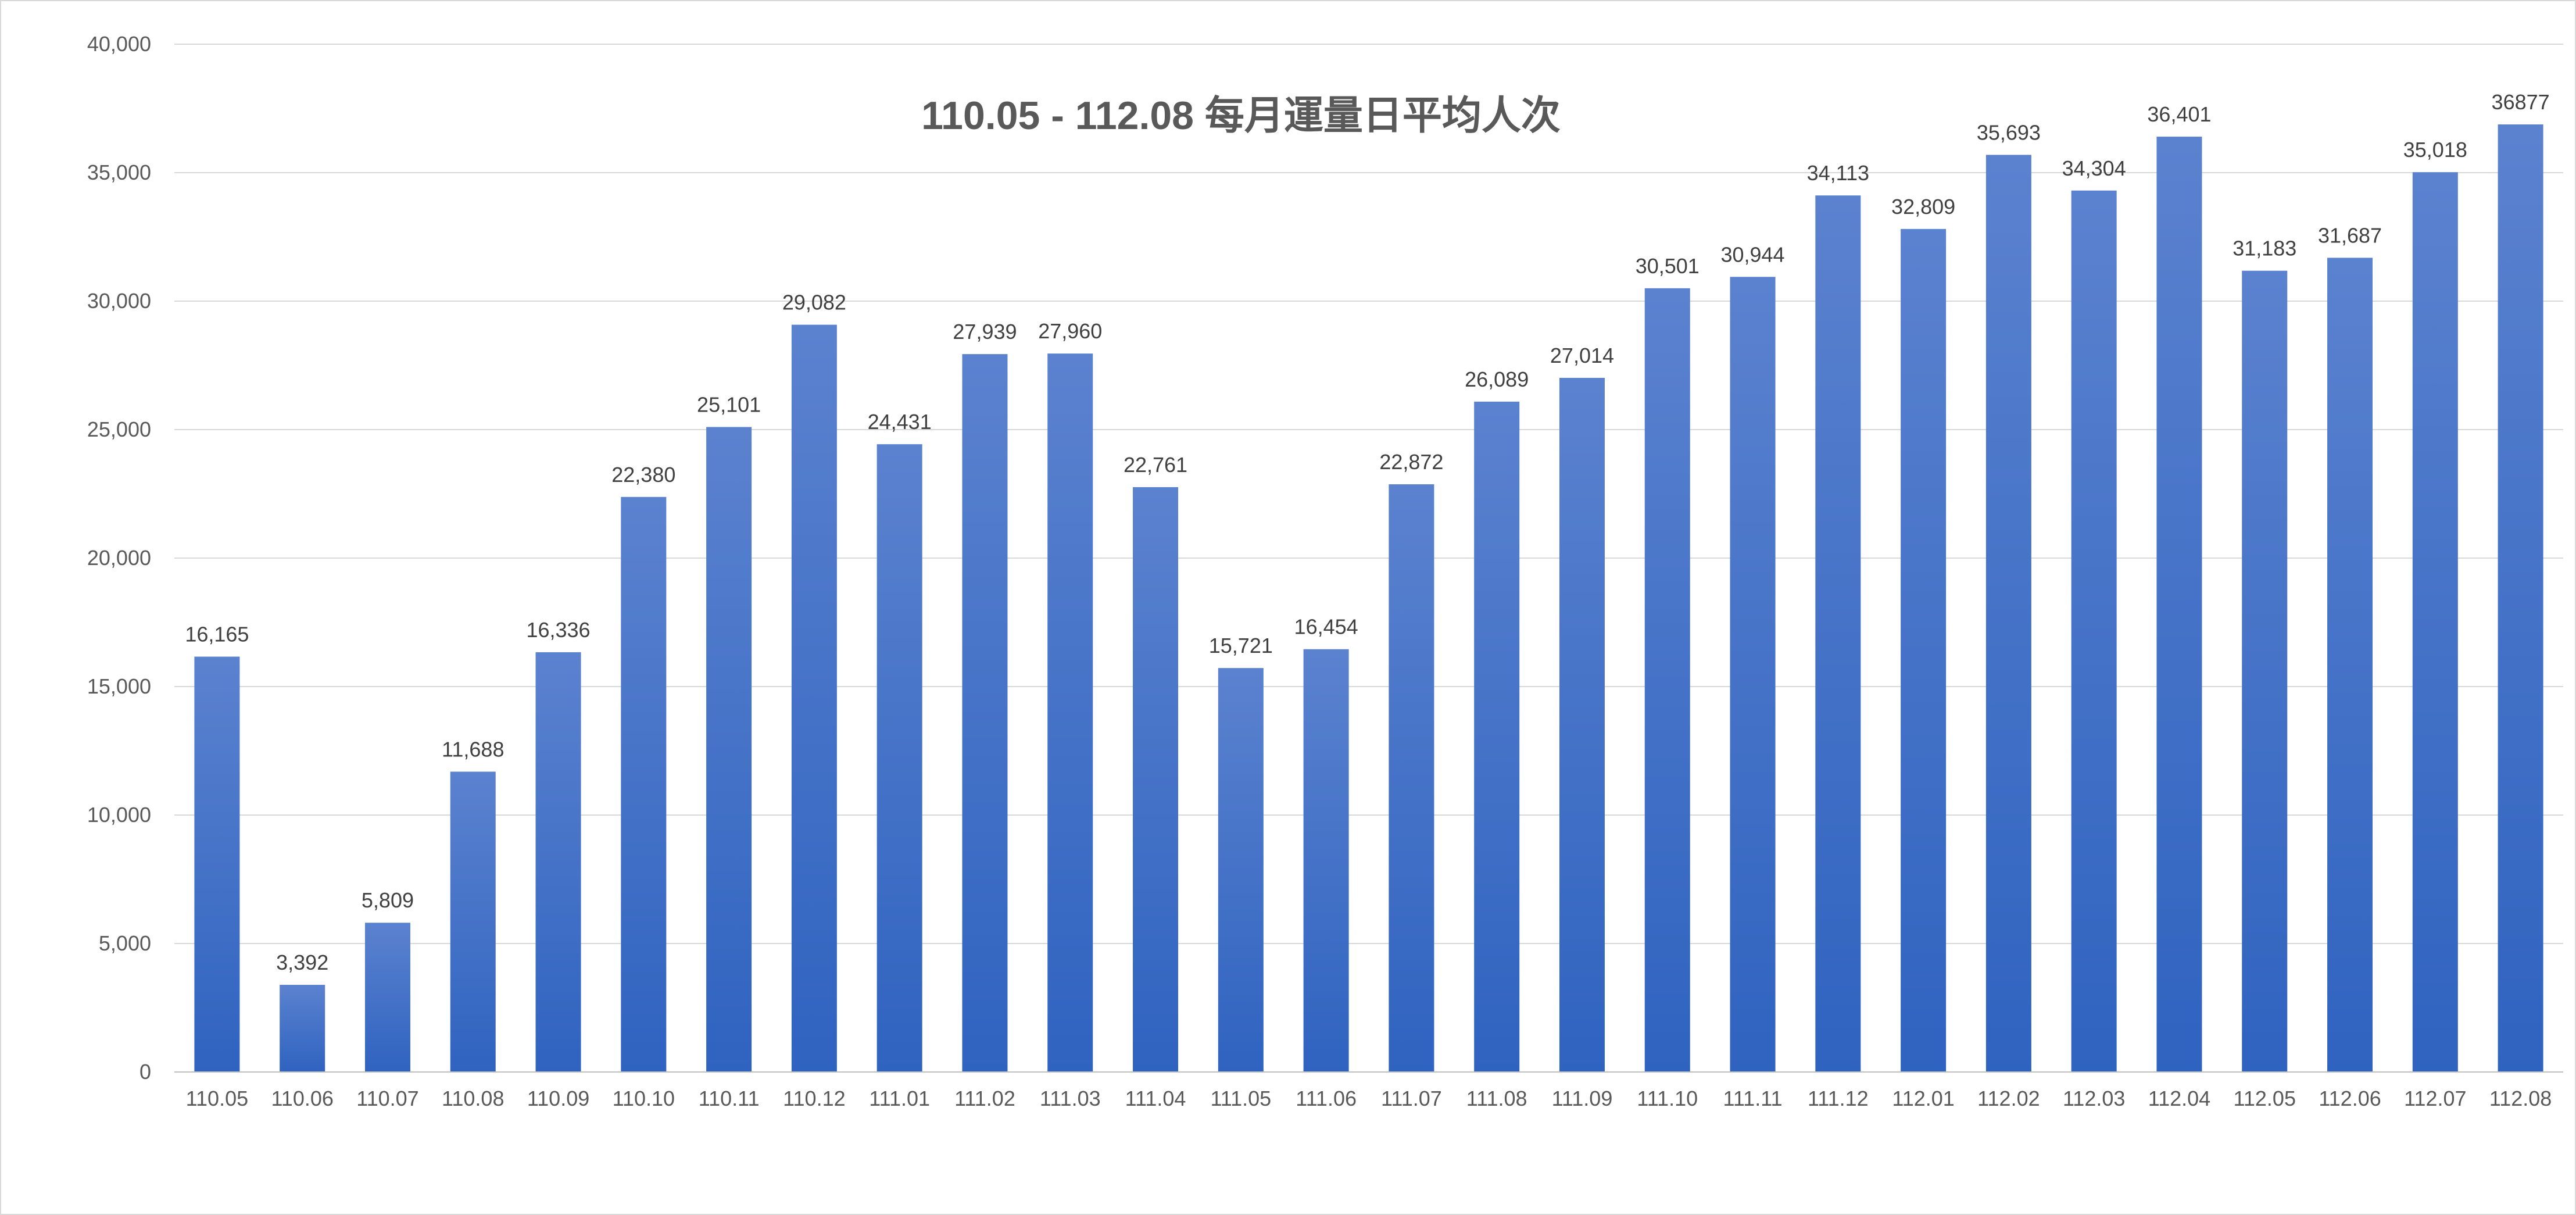  I want to click on bar-112.05, so click(2265, 671).